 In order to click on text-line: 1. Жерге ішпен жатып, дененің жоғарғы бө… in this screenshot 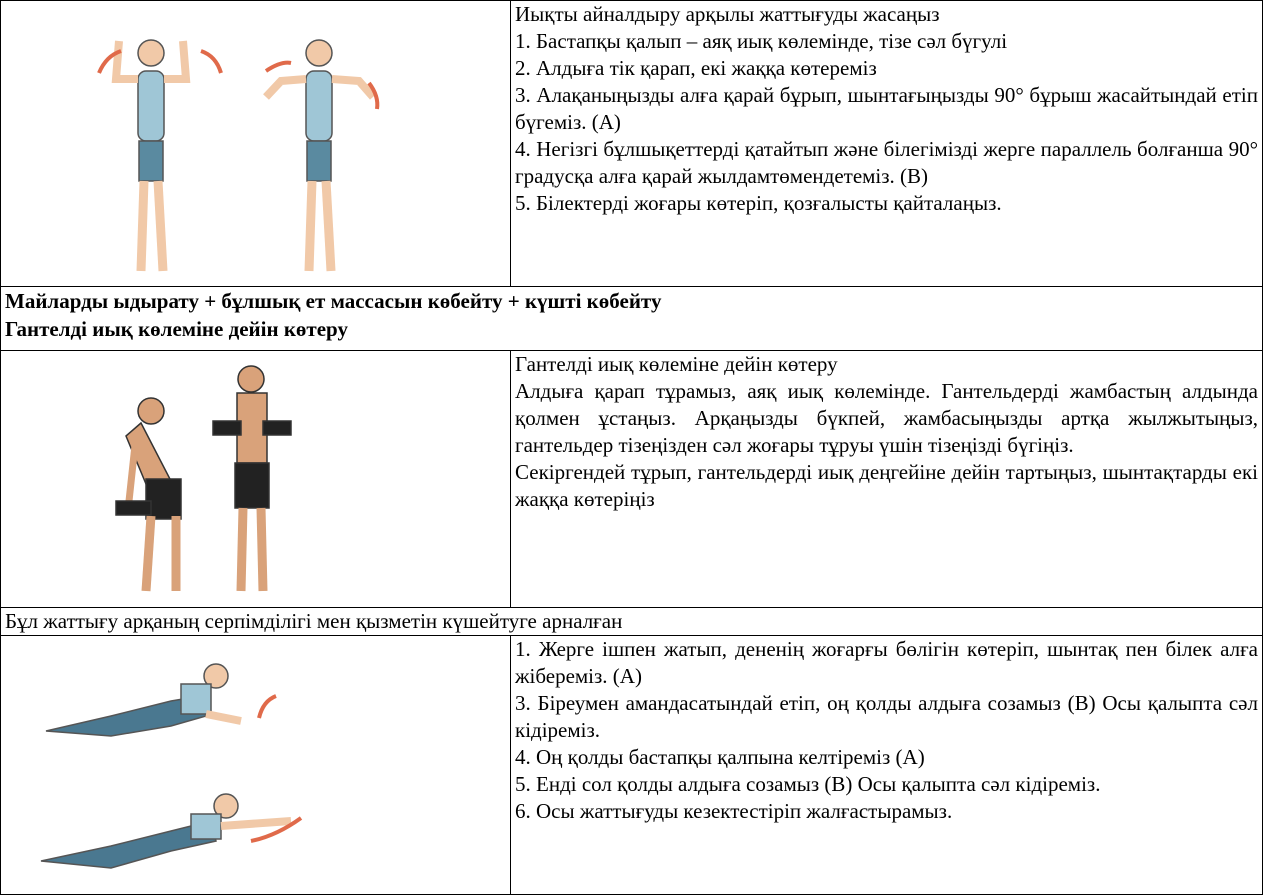, I will do `click(886, 662)`.